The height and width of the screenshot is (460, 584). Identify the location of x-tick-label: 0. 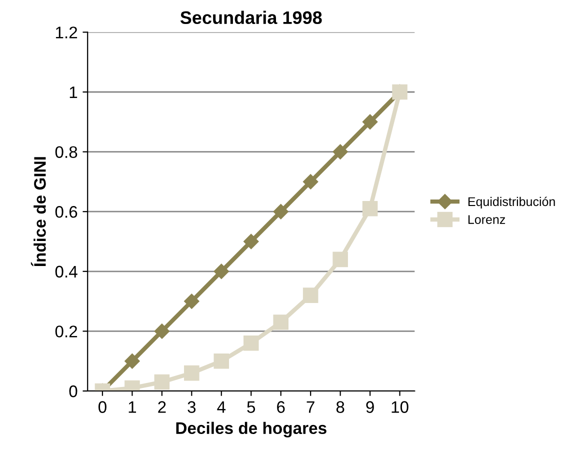
(102, 407).